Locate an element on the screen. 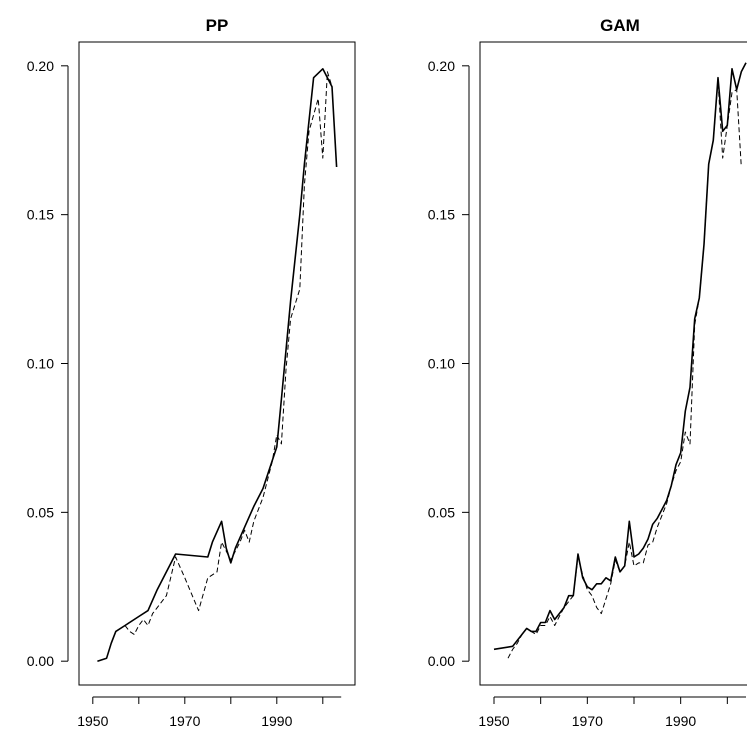 The image size is (747, 752). panel-1-y-tick-label: 0.05 is located at coordinates (40, 512).